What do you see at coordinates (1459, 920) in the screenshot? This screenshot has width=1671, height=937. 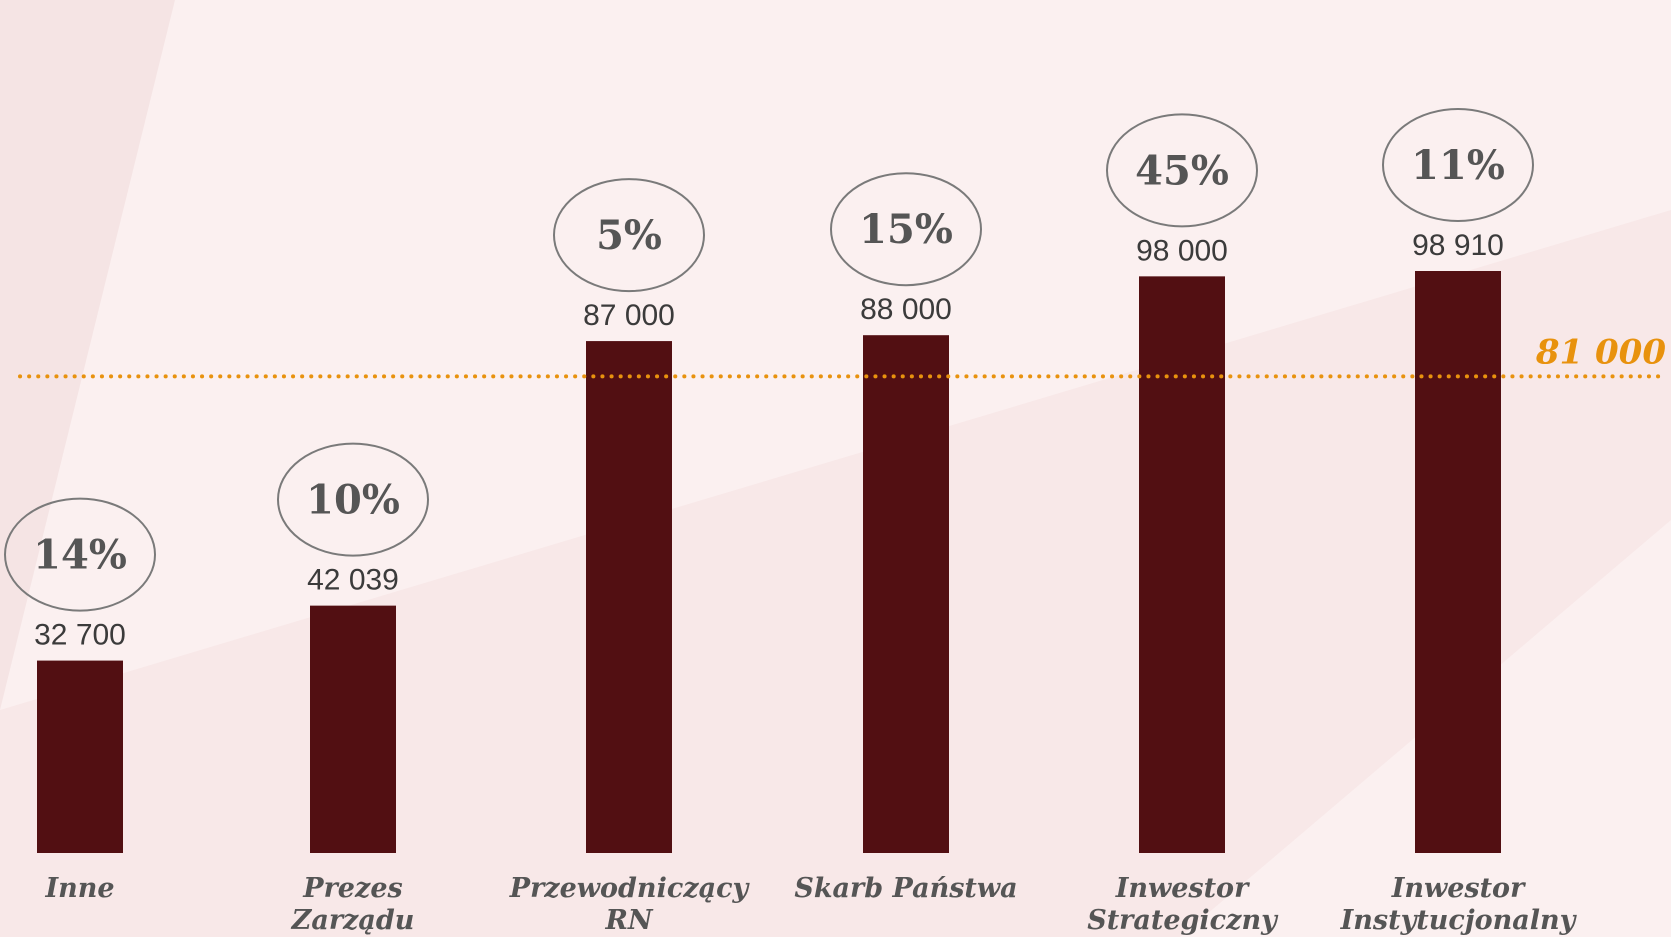 I see `category-label-5-1: Instytucjonalny` at bounding box center [1459, 920].